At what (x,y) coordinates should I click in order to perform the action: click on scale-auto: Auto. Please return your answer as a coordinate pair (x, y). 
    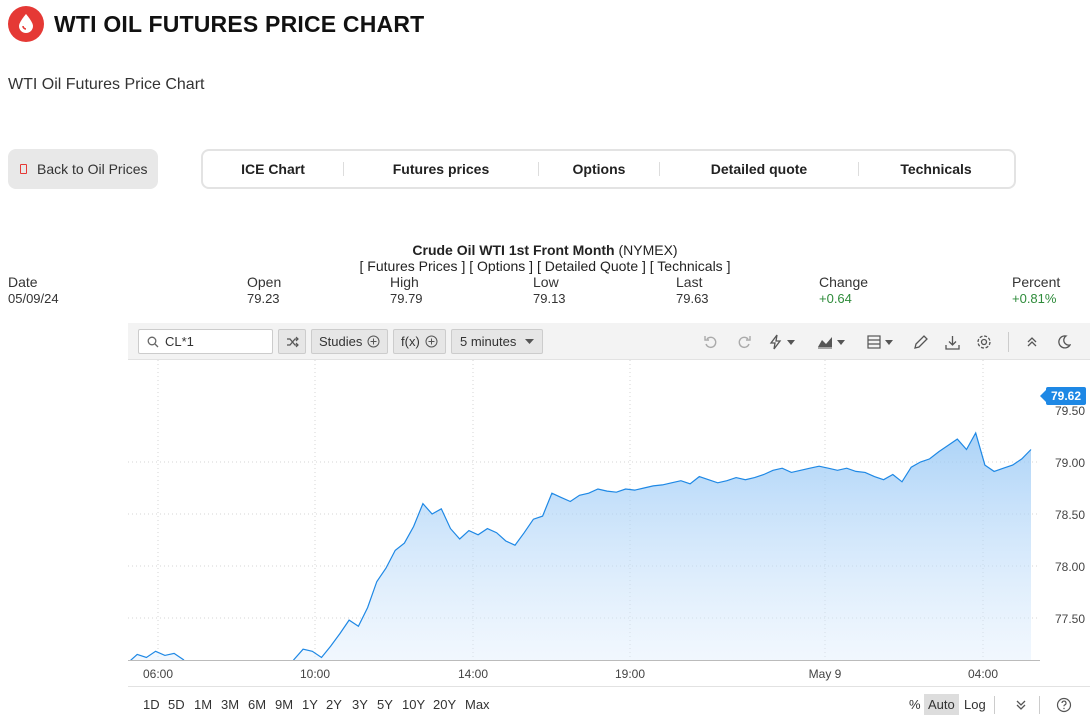
    Looking at the image, I should click on (941, 704).